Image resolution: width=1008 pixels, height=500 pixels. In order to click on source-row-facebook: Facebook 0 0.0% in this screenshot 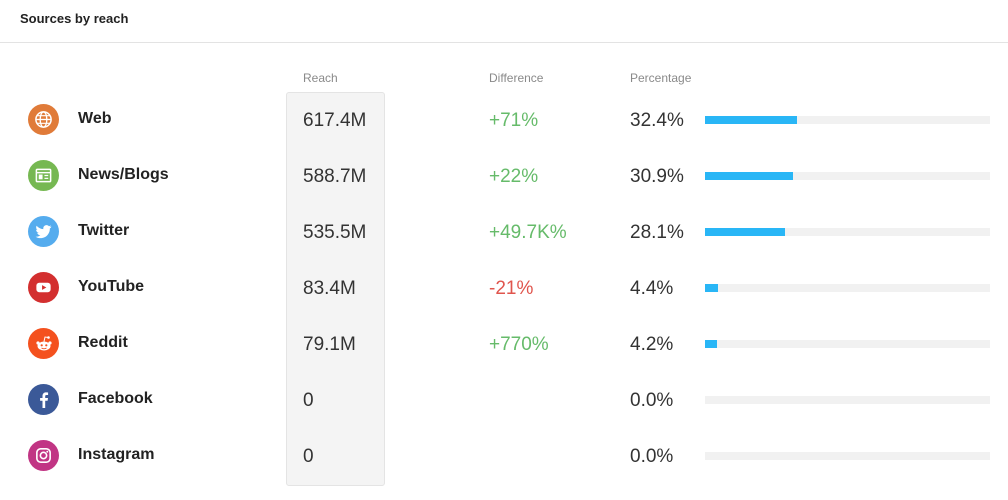, I will do `click(504, 400)`.